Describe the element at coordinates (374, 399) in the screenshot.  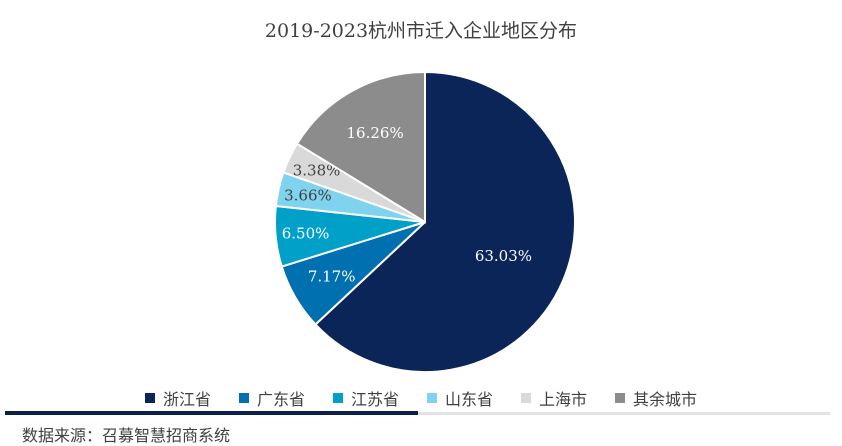
I see `legend-label: 江苏省` at that location.